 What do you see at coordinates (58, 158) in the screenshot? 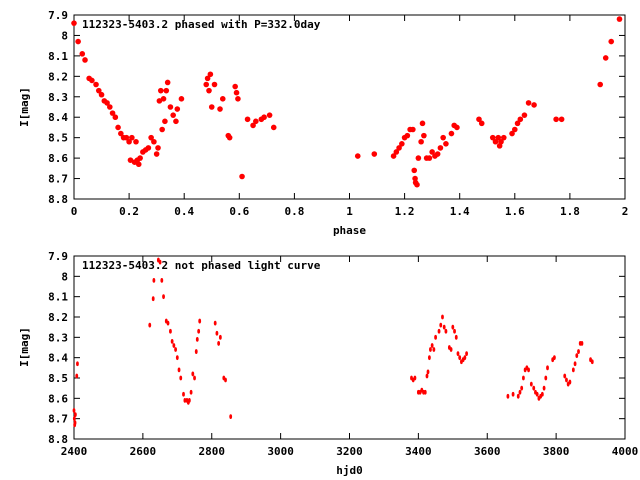
I see `chart-1-y-tick-label: 8.6` at bounding box center [58, 158].